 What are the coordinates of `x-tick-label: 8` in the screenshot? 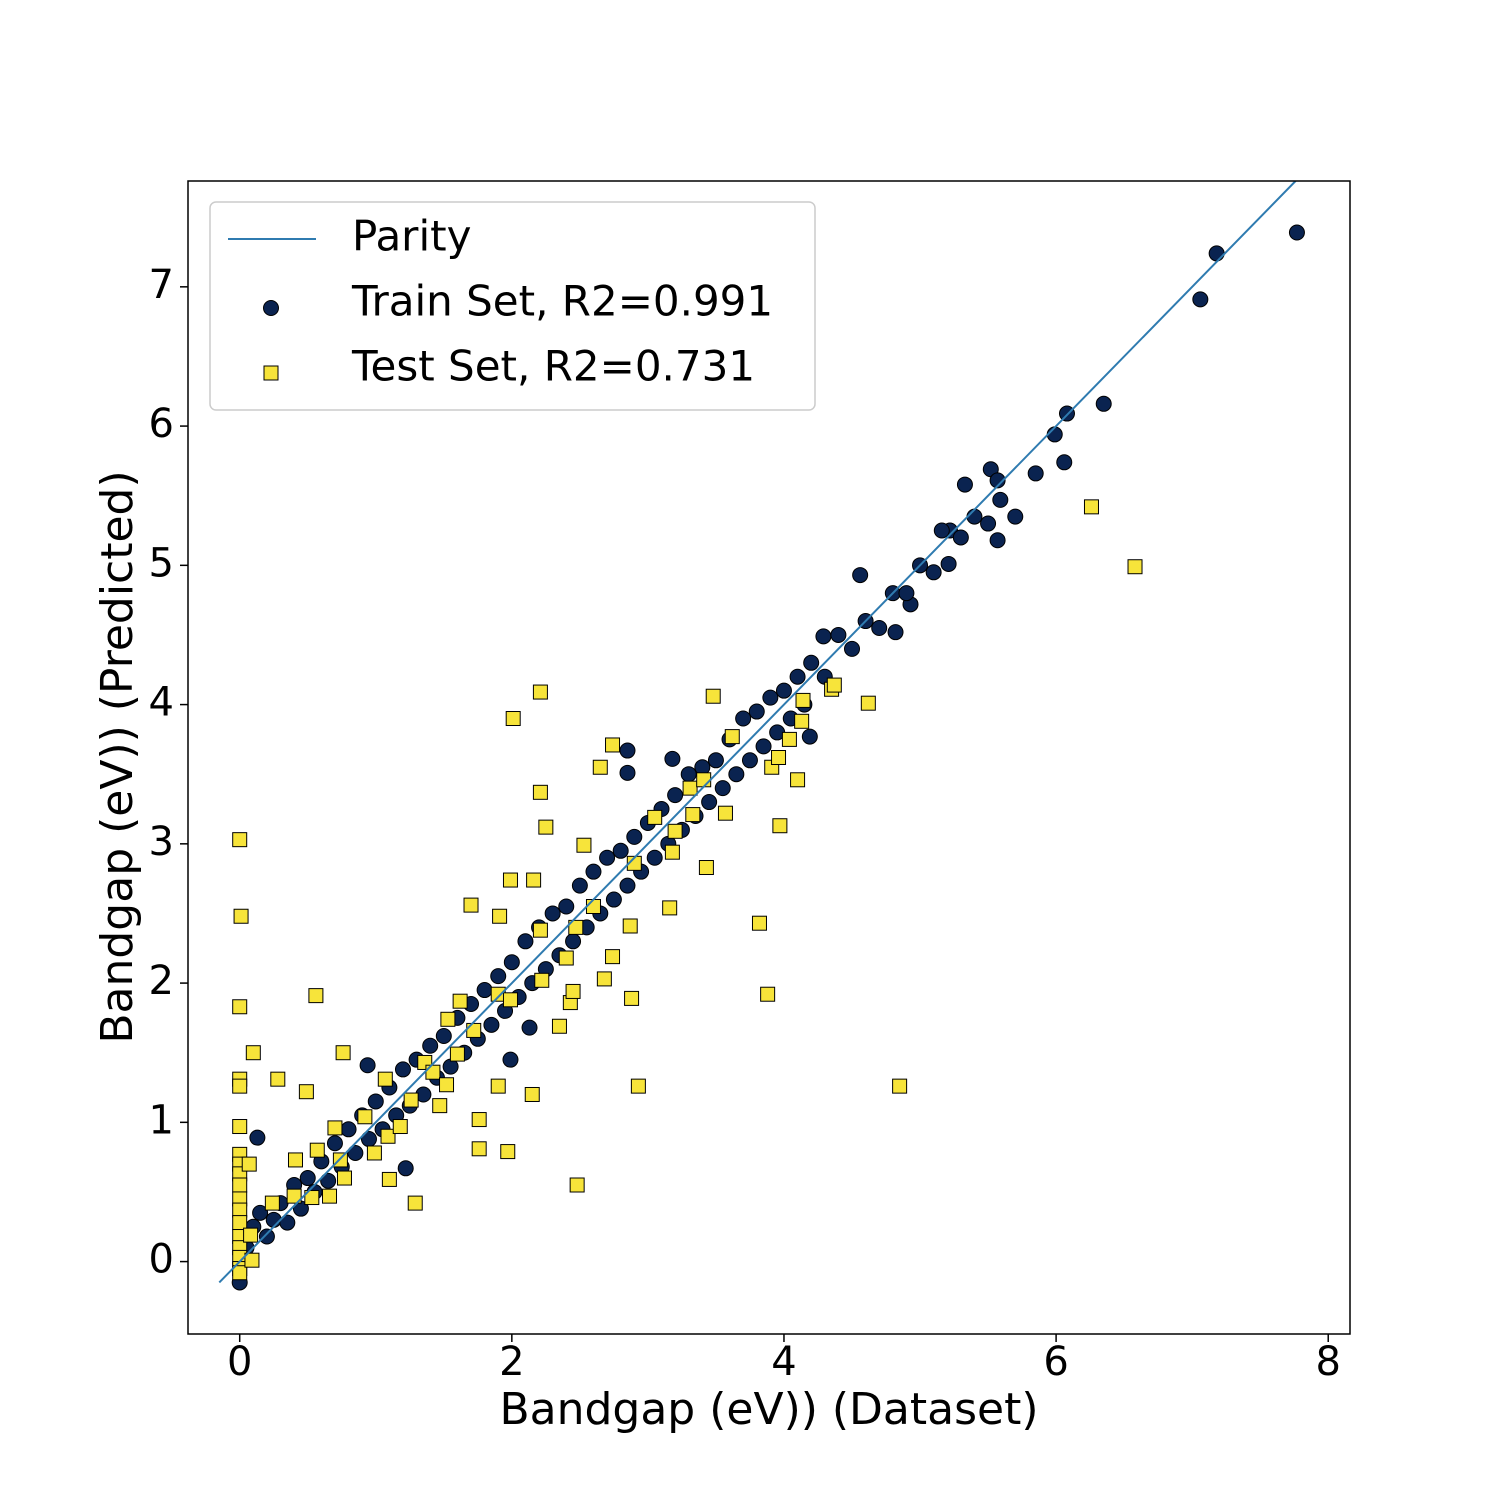 It's located at (1328, 1362).